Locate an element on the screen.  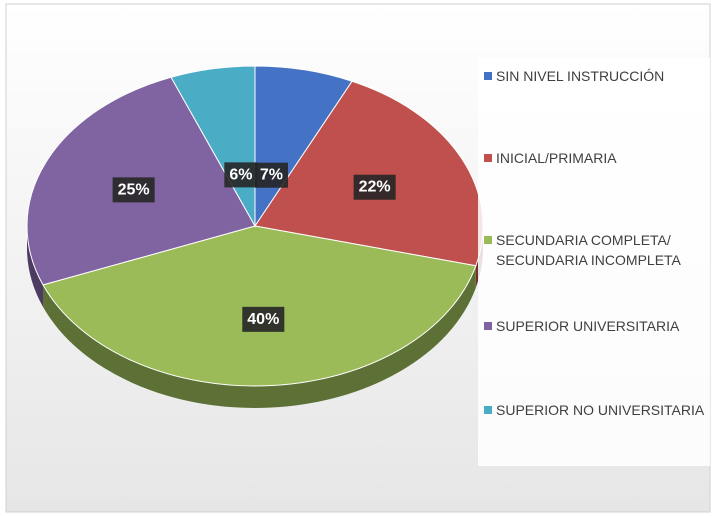
legend-item: SUPERIOR NO UNIVERSITARIA is located at coordinates (597, 410).